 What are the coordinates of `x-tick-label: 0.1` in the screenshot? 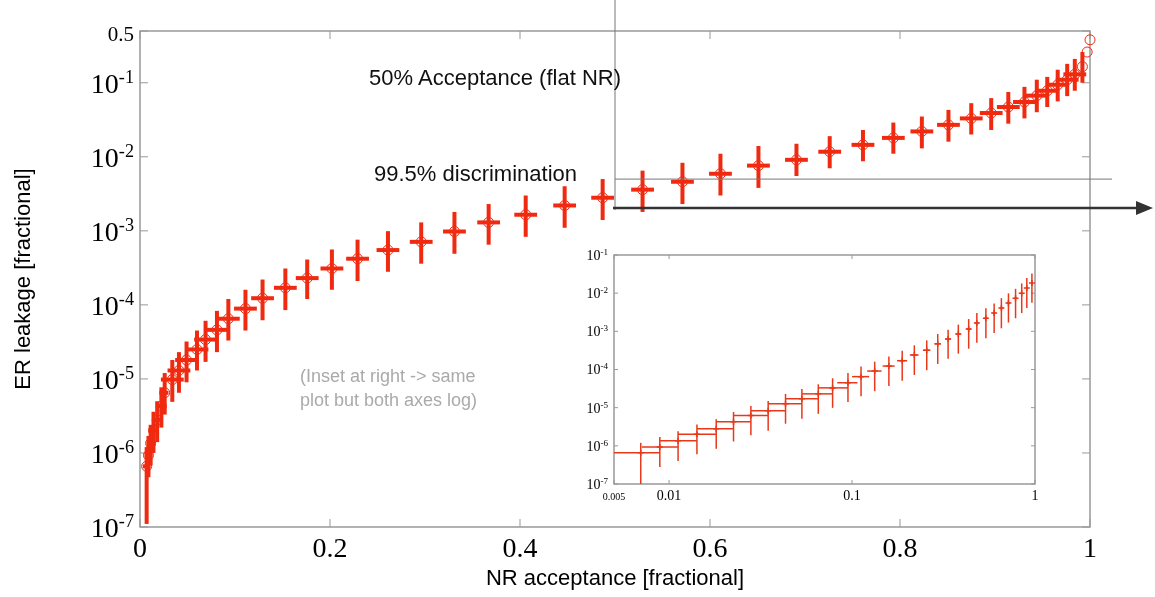 It's located at (852, 495).